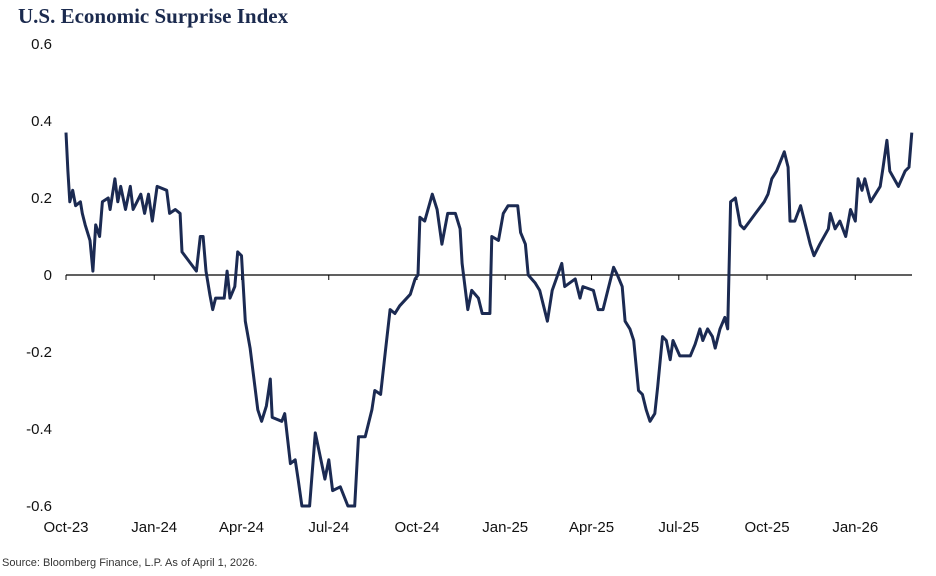  I want to click on y-tick-label: -0.2, so click(39, 352).